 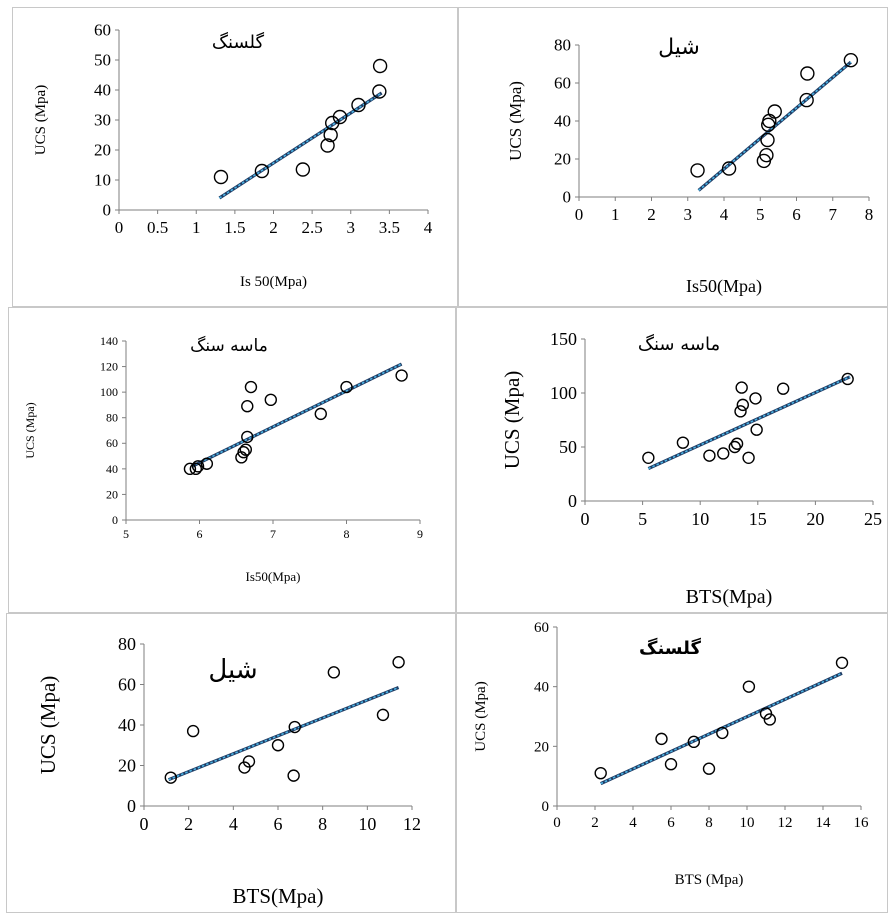 I want to click on x-tick-label: 1, so click(x=615, y=214).